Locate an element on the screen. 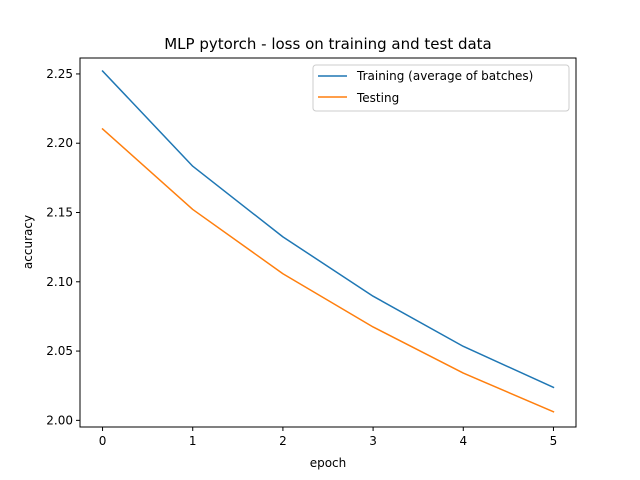 This screenshot has width=640, height=480. y-tick-label: 2.00 is located at coordinates (59, 420).